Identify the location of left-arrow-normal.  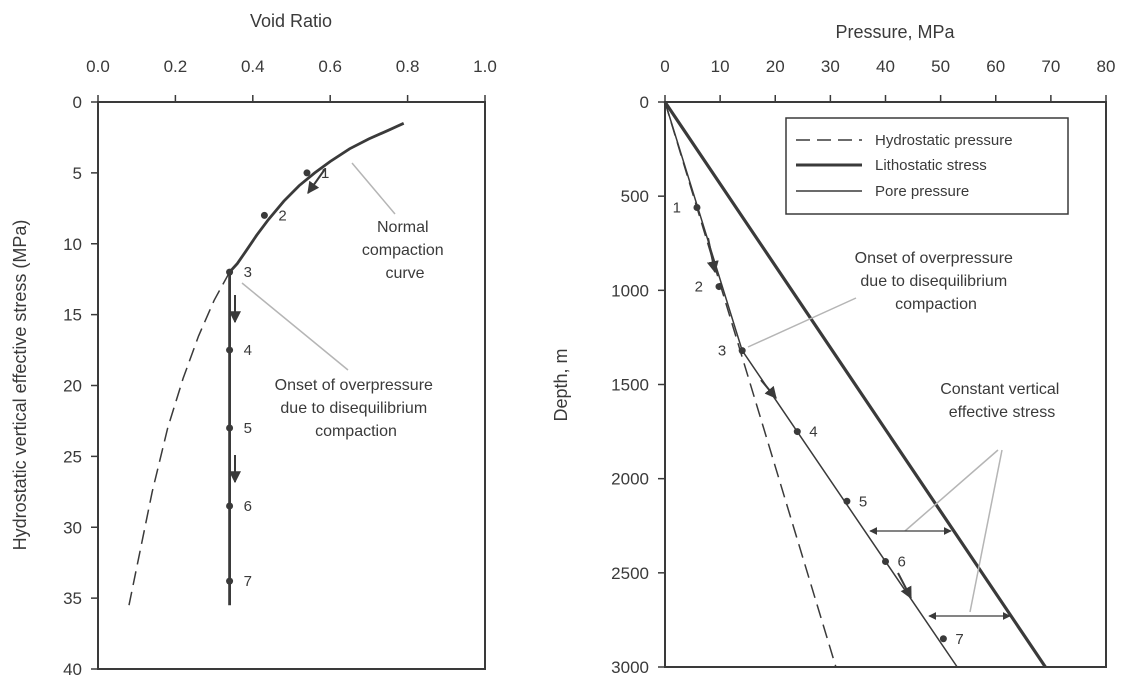
(316, 181).